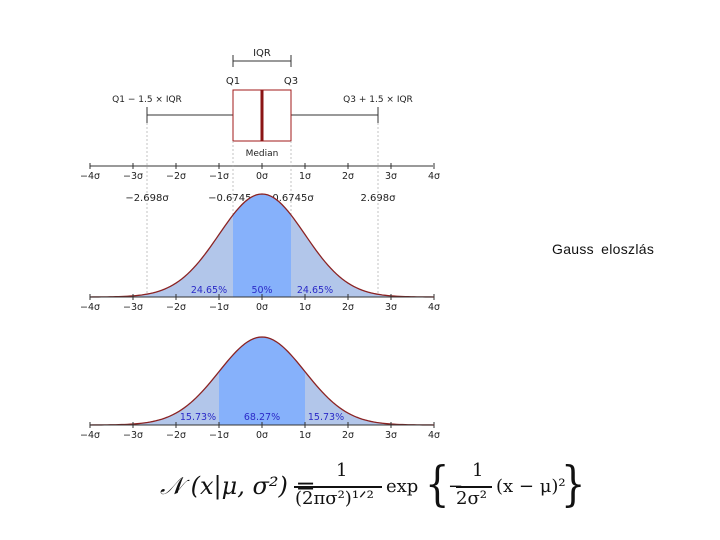  What do you see at coordinates (262, 417) in the screenshot?
I see `density-region-center-pct: 68.27%` at bounding box center [262, 417].